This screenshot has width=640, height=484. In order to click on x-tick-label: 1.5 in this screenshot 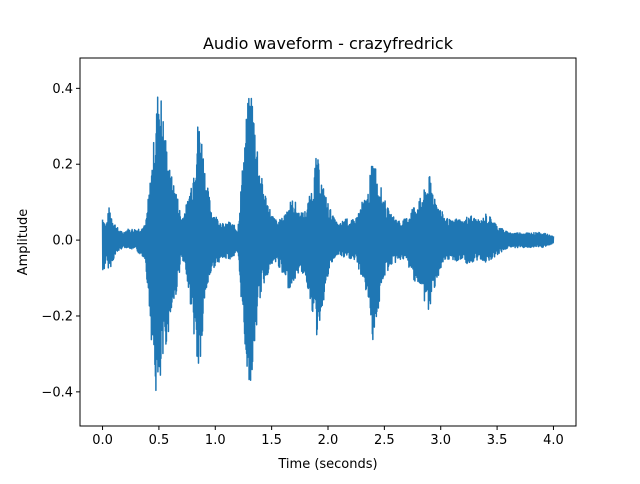, I will do `click(271, 440)`.